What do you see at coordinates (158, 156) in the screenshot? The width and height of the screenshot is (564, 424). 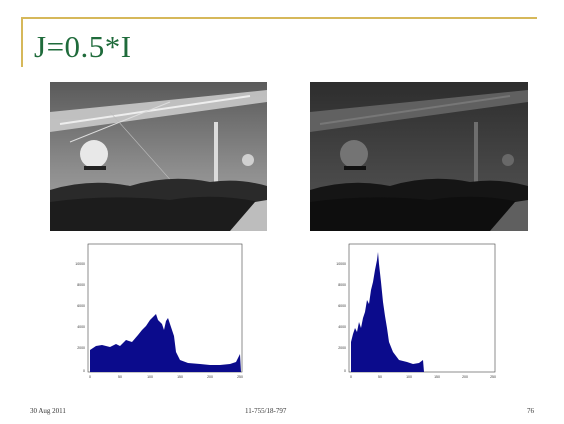 I see `original-image` at bounding box center [158, 156].